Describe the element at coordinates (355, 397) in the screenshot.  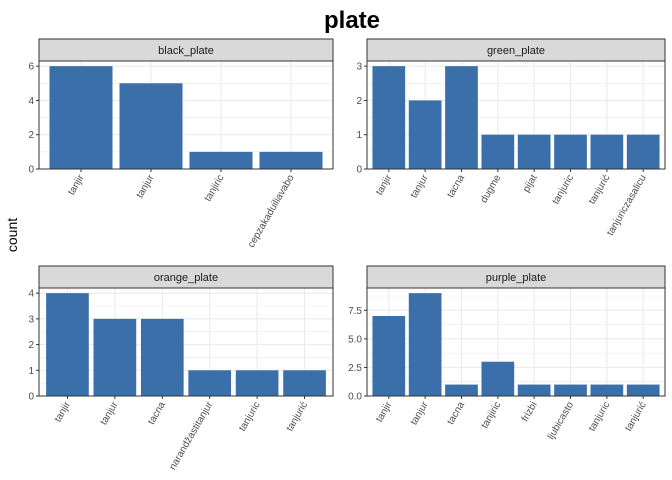
I see `y-tick-label: 0.0` at that location.